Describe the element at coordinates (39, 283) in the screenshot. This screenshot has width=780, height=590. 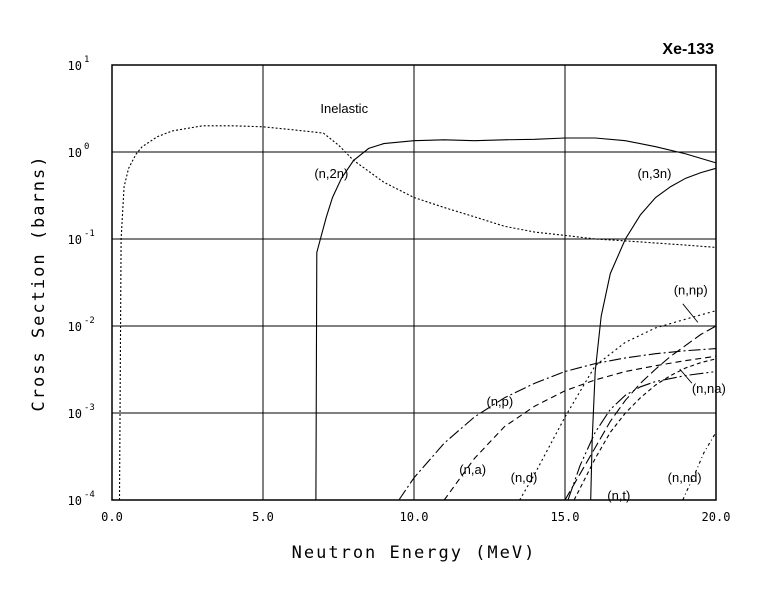
I see `y-axis-title: Cross Section (barns)` at that location.